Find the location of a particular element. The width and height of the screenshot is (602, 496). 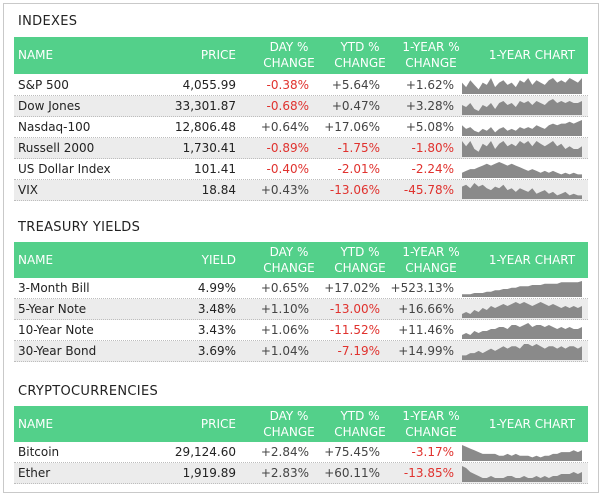

row-ytd-change: -7.19% is located at coordinates (358, 351).